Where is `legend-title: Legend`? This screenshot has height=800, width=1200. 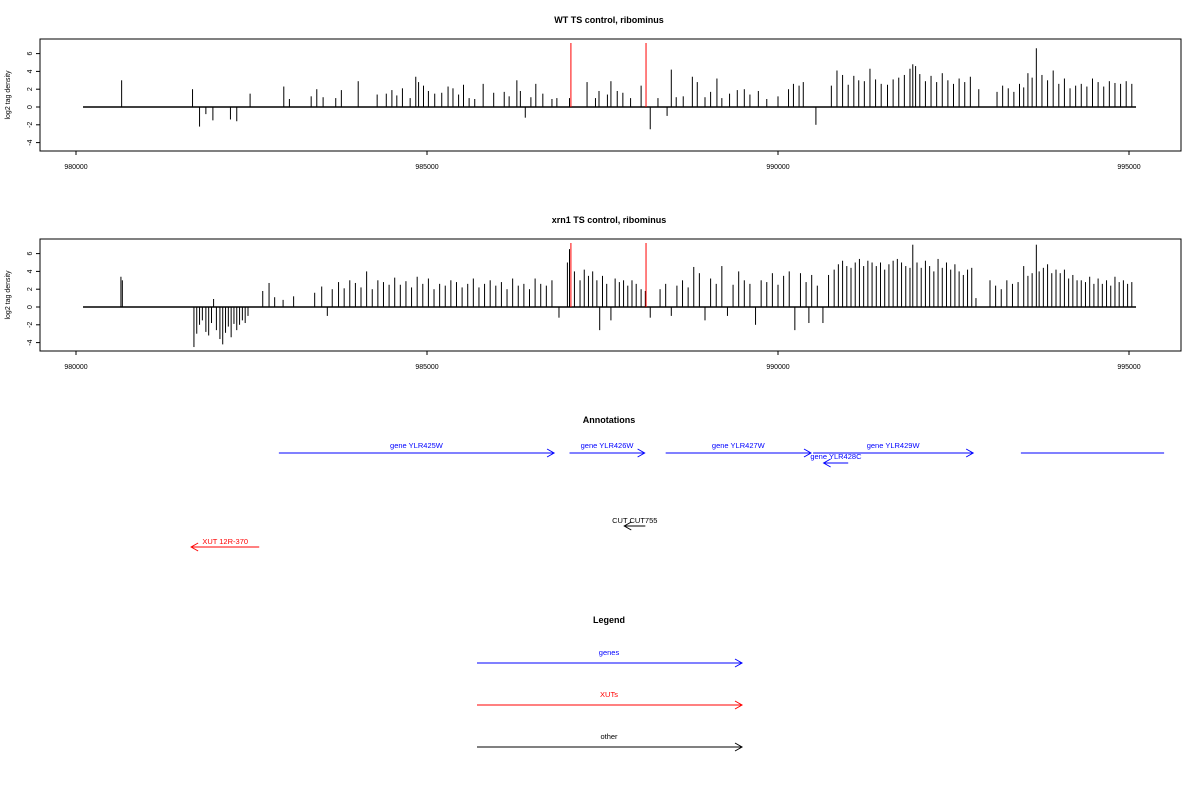
legend-title: Legend is located at coordinates (609, 620).